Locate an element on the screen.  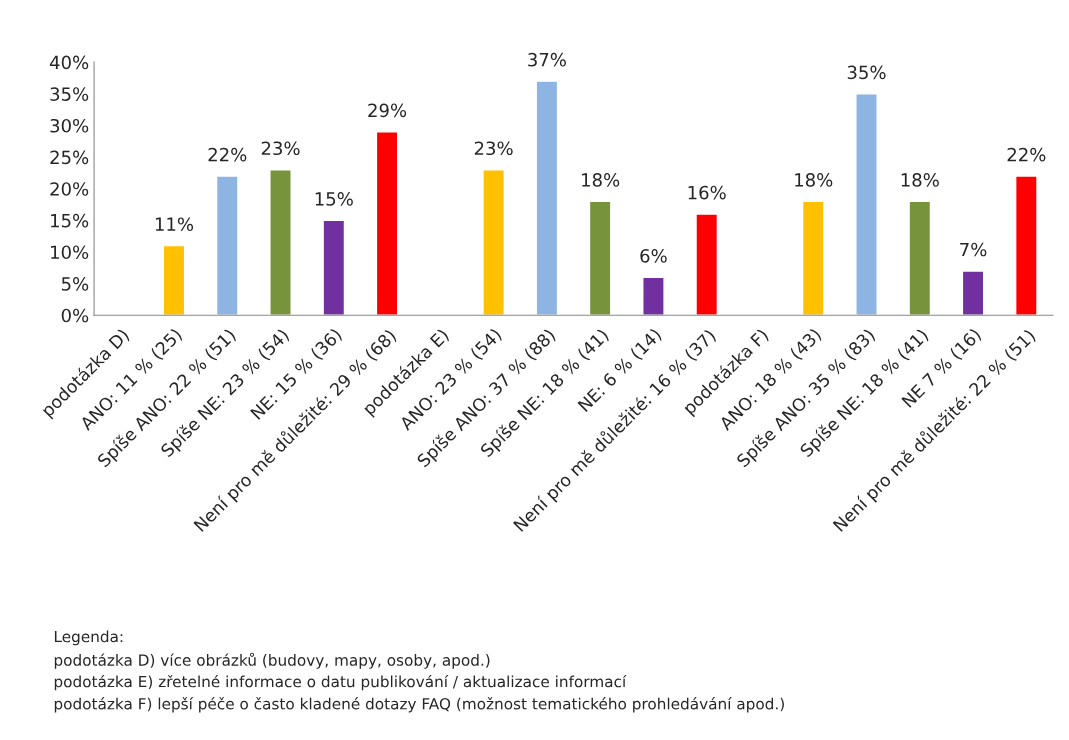
data-label: 29% is located at coordinates (387, 110).